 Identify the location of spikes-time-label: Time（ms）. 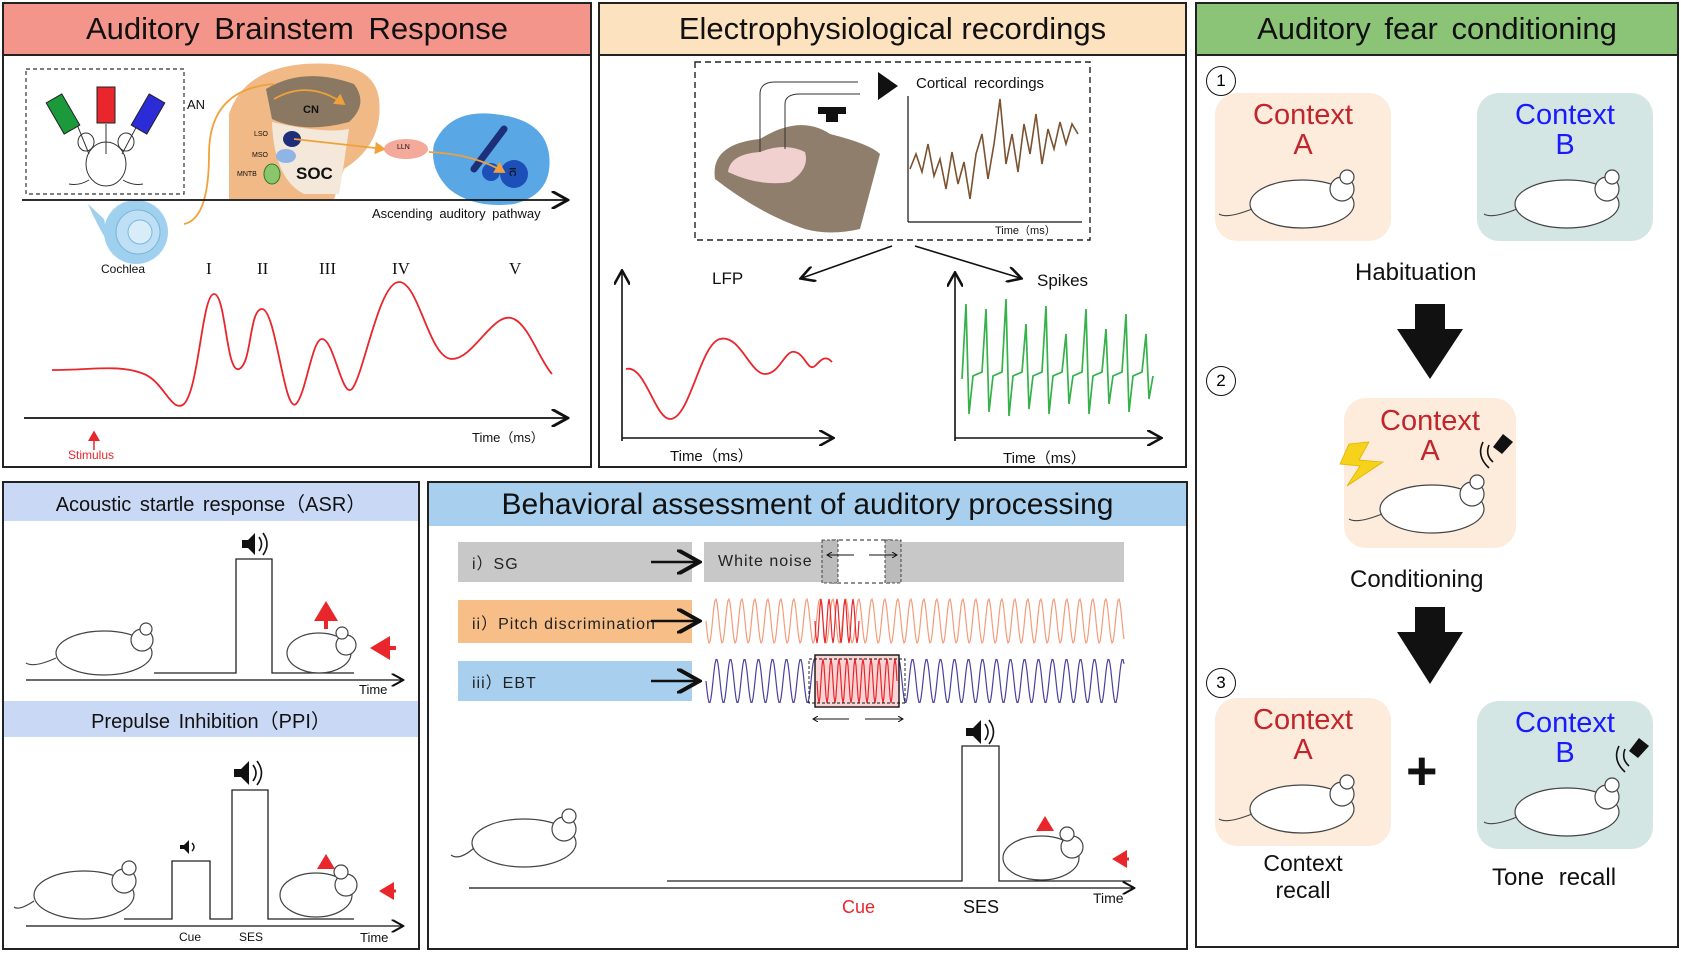
(1044, 458).